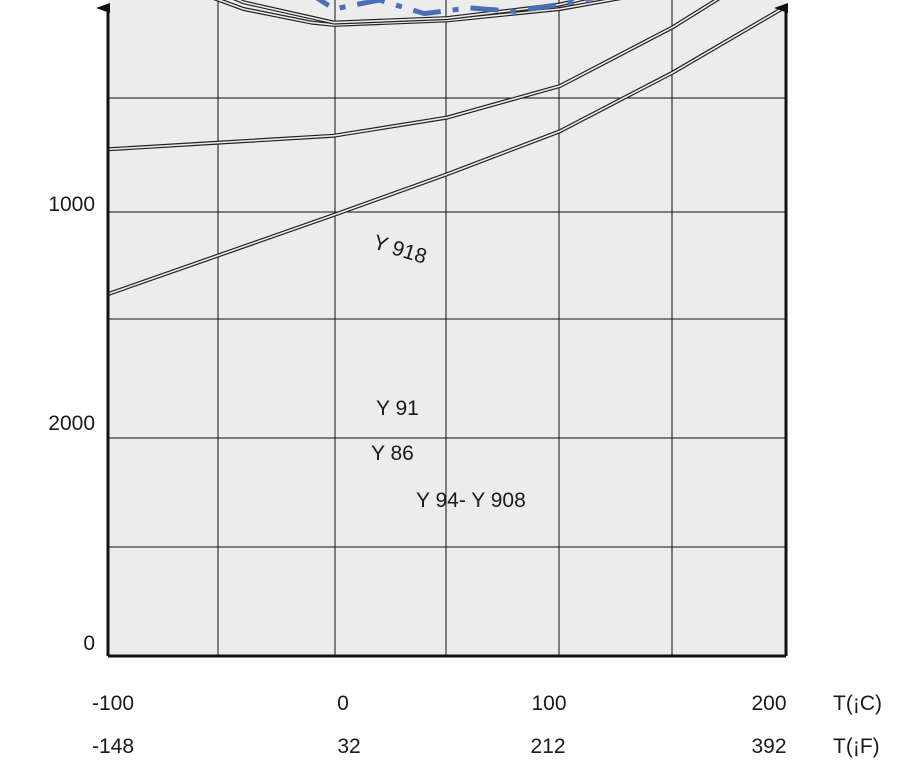 The image size is (905, 768). What do you see at coordinates (768, 746) in the screenshot?
I see `x-tick-label-f: 392` at bounding box center [768, 746].